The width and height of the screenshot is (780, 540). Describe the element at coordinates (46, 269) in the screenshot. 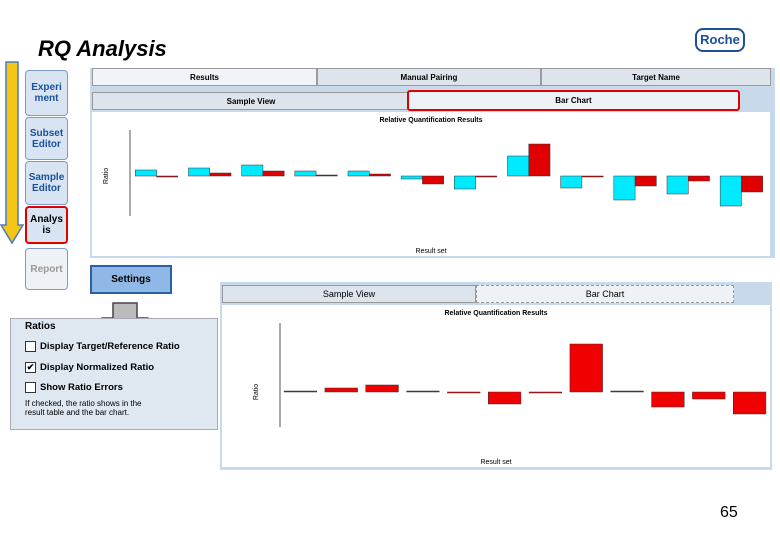

I see `sidebar-button: Report` at that location.